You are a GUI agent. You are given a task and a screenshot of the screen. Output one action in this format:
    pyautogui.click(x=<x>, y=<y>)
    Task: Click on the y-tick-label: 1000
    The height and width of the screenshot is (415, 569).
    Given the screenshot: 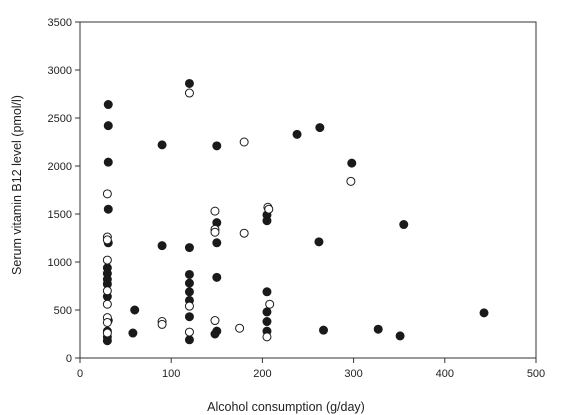 What is the action you would take?
    pyautogui.click(x=60, y=263)
    